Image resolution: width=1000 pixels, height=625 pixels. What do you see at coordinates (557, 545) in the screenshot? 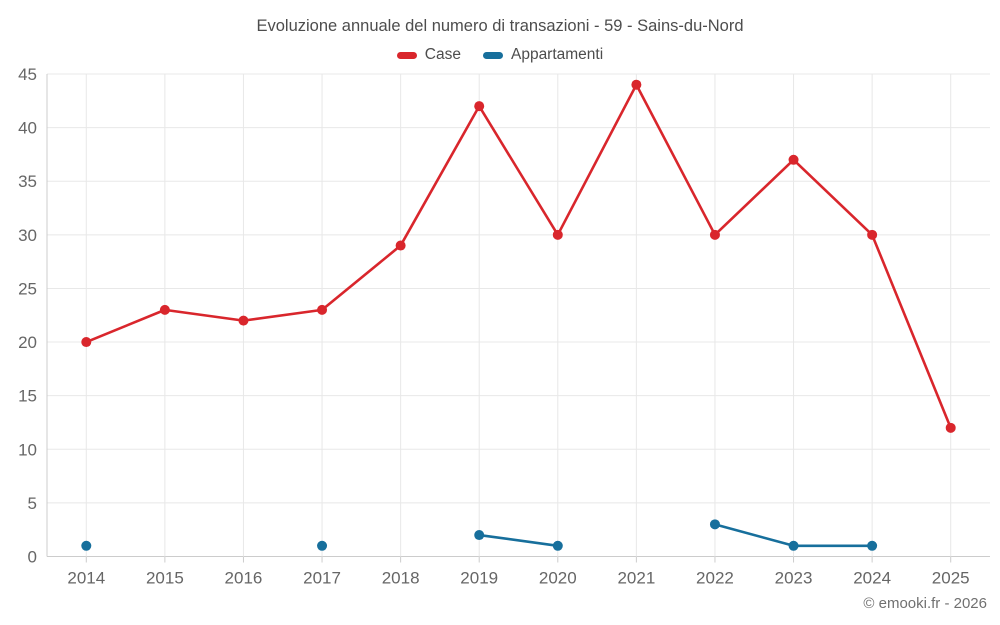
I see `appartamenti-point-2020` at bounding box center [557, 545].